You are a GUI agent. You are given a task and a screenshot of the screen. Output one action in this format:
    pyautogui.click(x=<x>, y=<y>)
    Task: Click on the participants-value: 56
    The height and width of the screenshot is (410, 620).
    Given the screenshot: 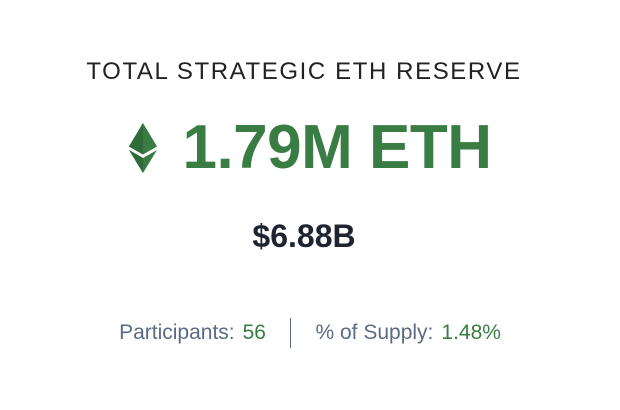 What is the action you would take?
    pyautogui.click(x=254, y=332)
    